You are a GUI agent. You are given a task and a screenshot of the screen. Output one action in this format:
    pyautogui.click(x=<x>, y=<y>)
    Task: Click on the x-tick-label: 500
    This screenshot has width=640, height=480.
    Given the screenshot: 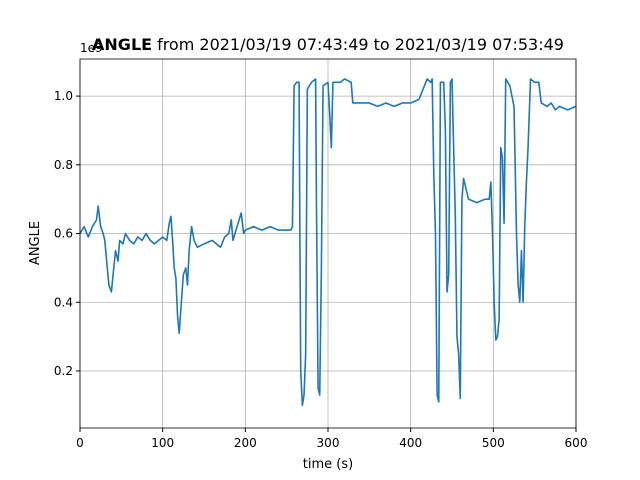 What is the action you would take?
    pyautogui.click(x=493, y=443)
    